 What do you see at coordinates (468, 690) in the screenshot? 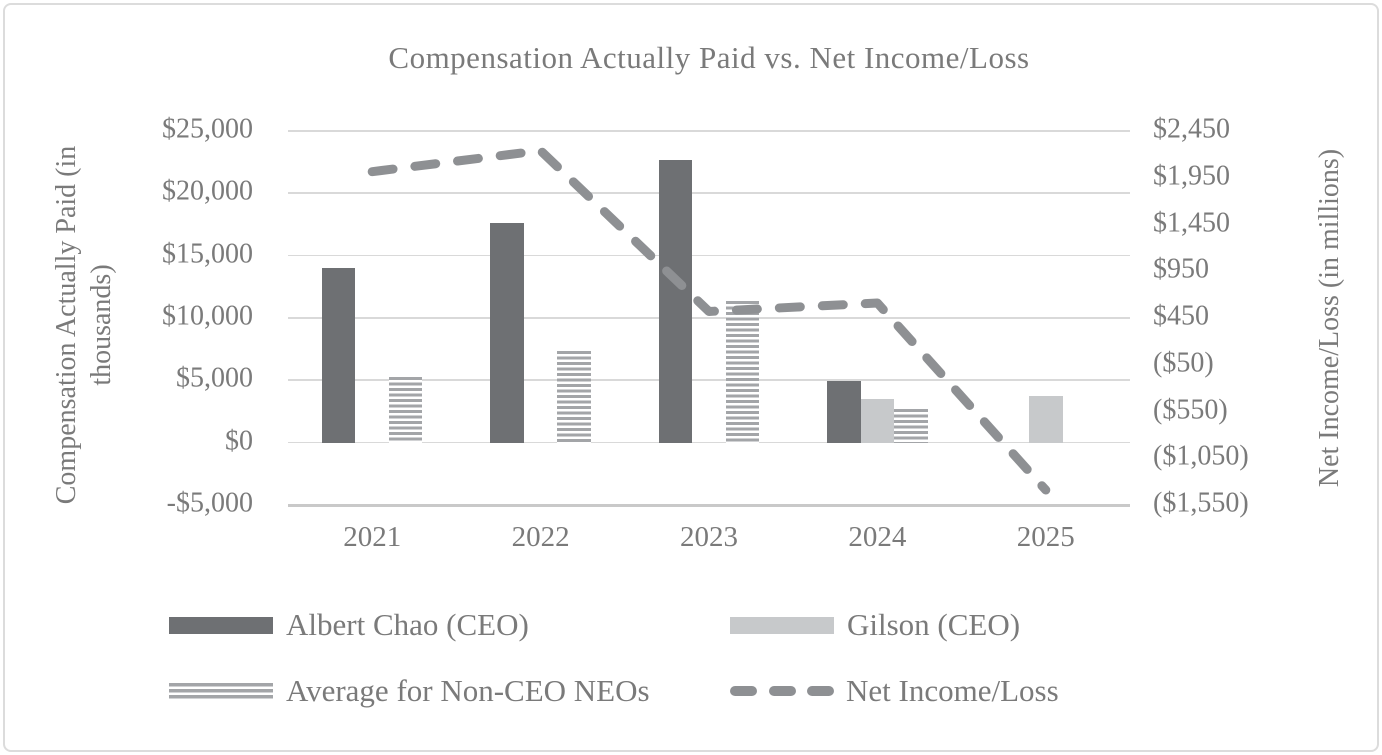
I see `legend-label-average-non-ceo-neos: Average for Non-CEO NEOs` at bounding box center [468, 690].